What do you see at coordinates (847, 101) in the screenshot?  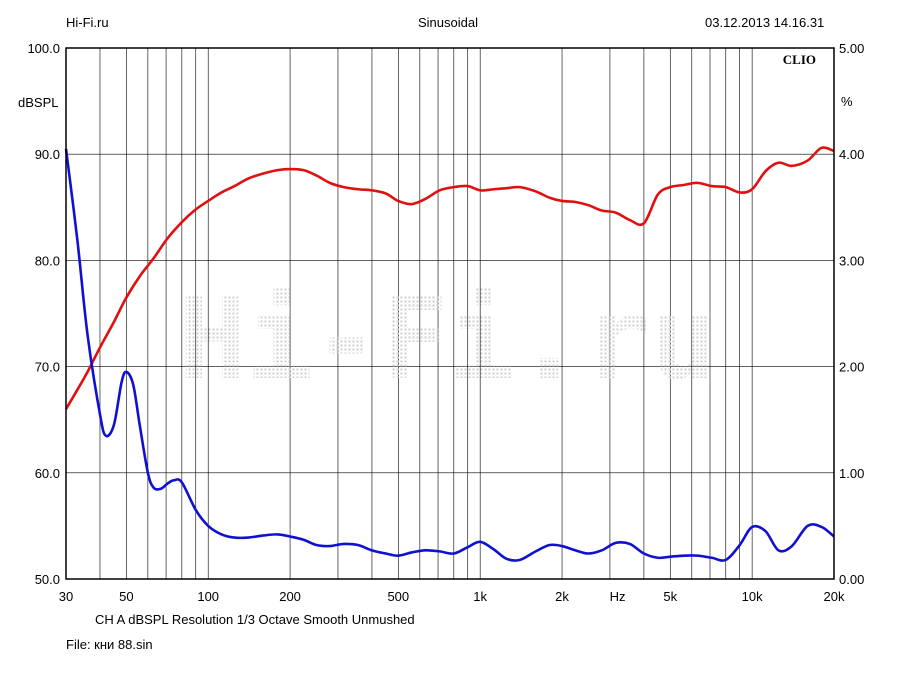 I see `right-axis-label: %` at bounding box center [847, 101].